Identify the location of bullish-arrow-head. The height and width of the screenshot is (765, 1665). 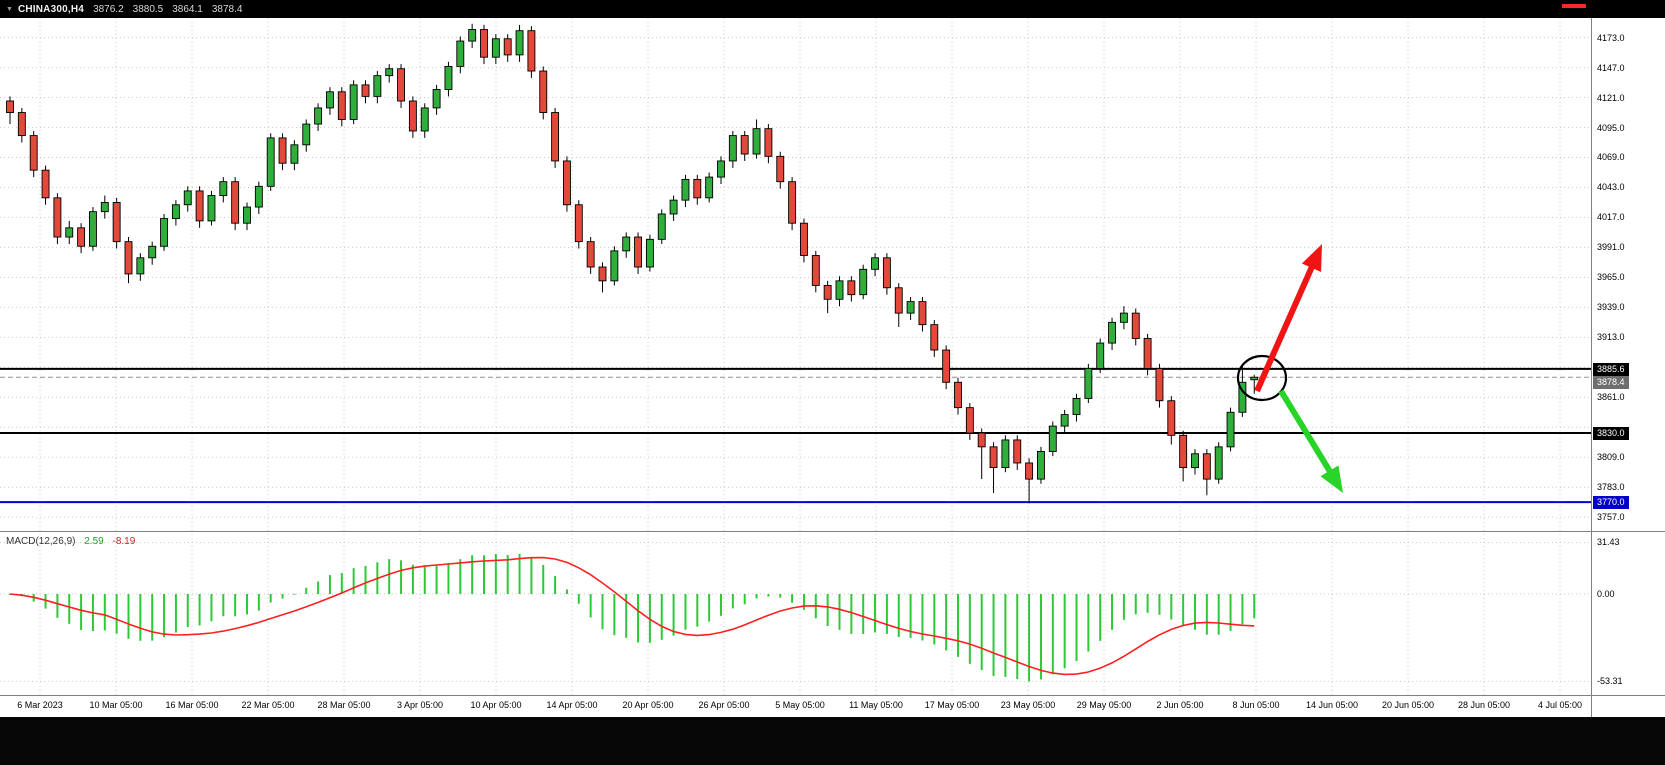
(1311, 258).